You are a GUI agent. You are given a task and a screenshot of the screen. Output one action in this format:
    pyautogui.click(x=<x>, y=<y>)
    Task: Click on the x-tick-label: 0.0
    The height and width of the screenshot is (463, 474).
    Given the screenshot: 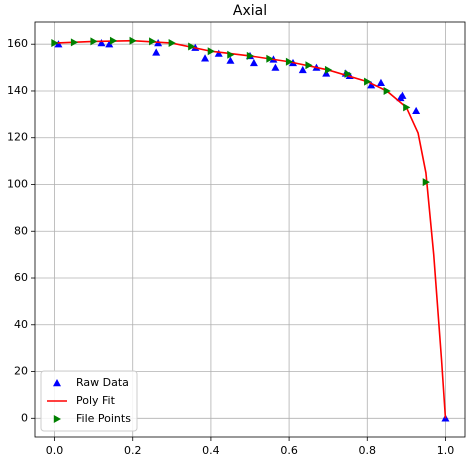 What is the action you would take?
    pyautogui.click(x=55, y=450)
    